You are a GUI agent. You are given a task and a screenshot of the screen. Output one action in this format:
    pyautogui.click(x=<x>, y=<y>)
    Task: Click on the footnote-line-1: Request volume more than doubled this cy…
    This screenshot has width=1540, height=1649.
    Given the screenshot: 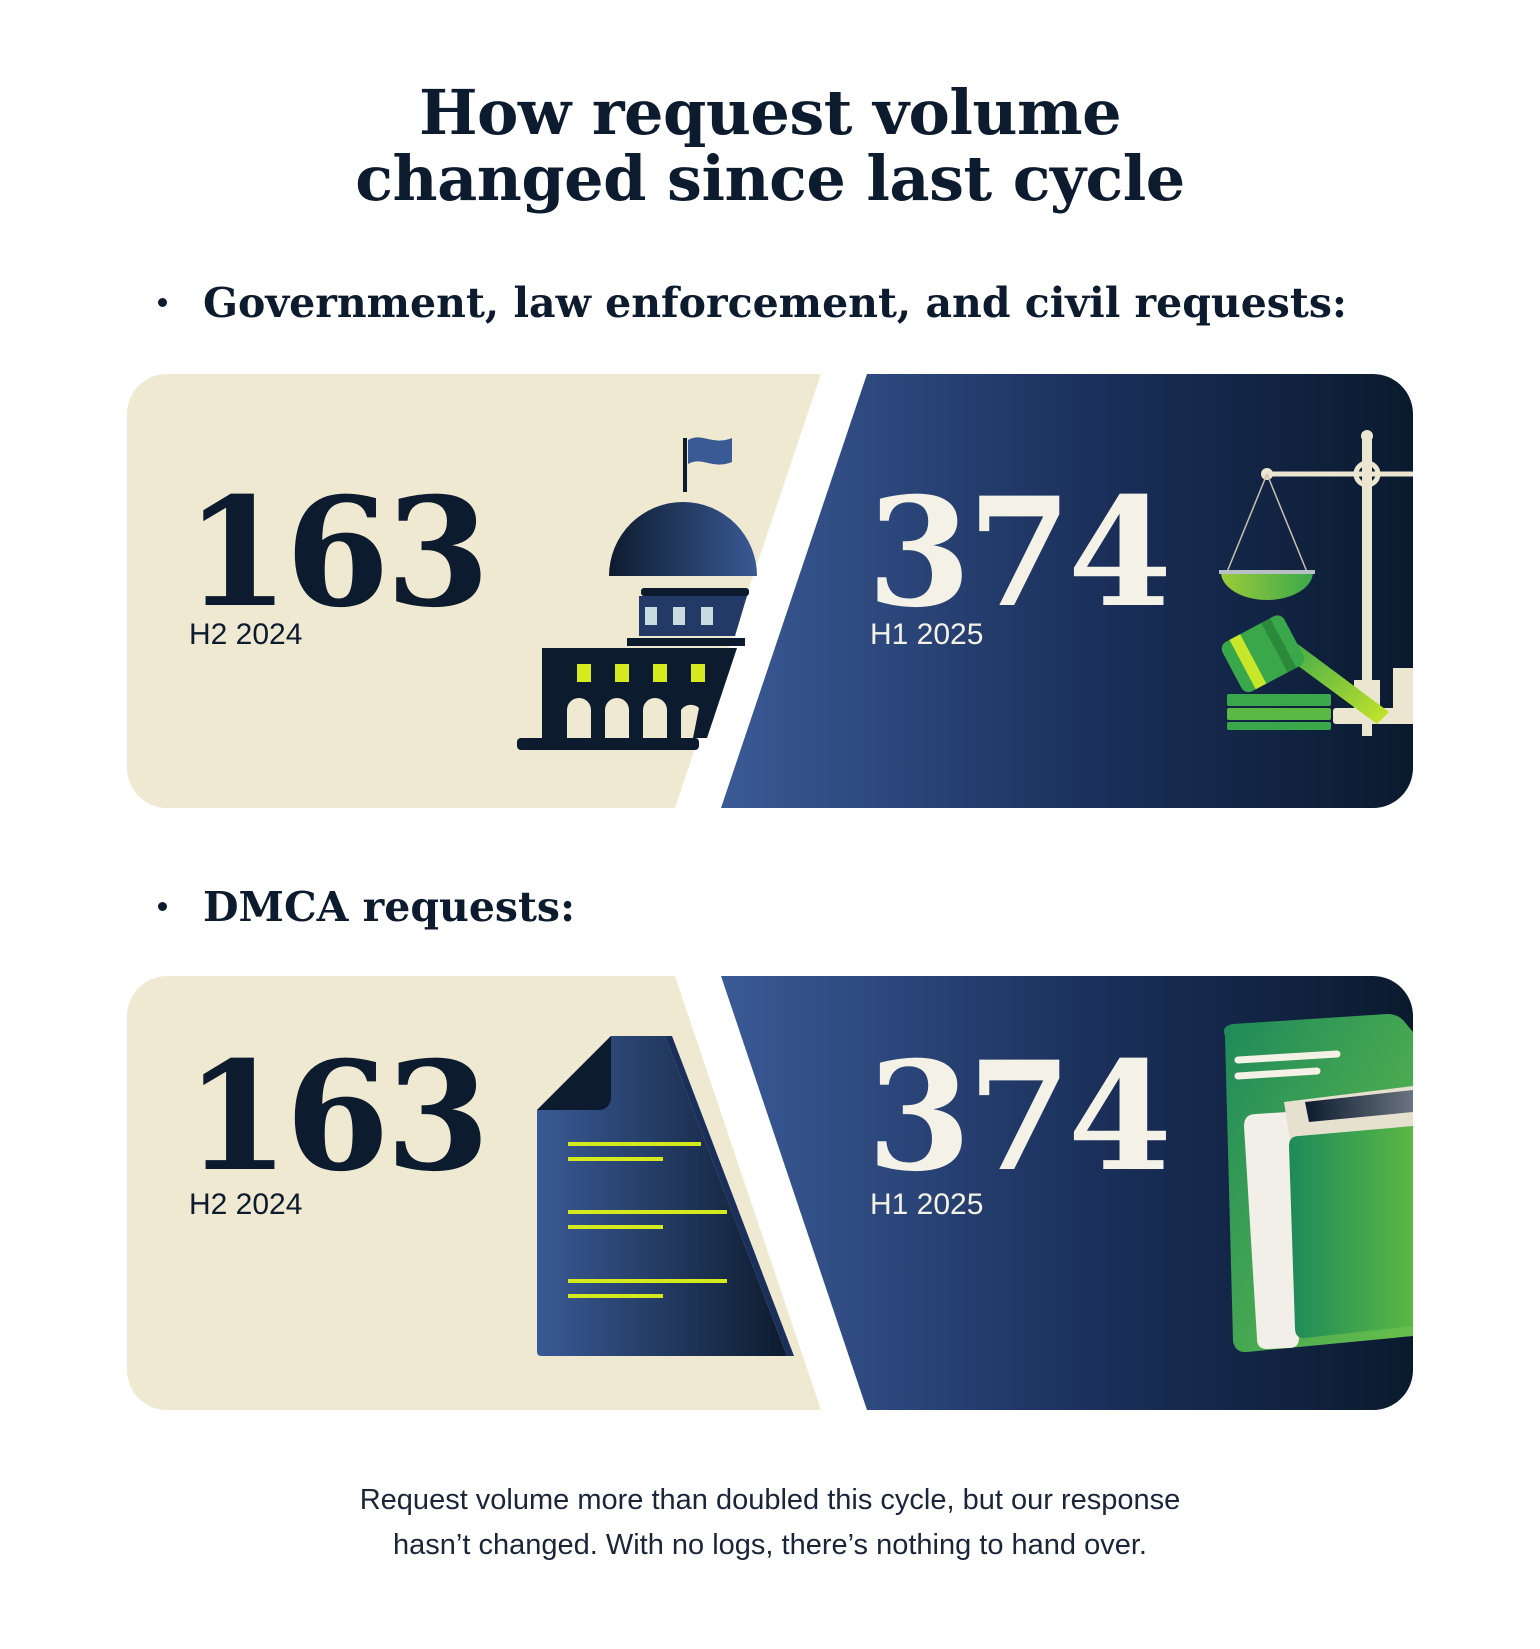 What is the action you would take?
    pyautogui.click(x=770, y=1500)
    